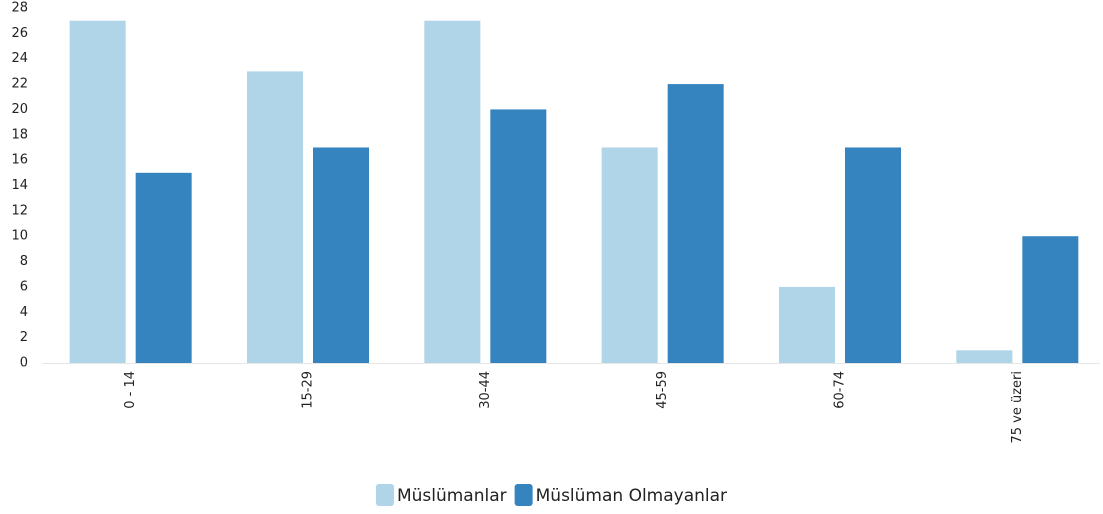  What do you see at coordinates (24, 286) in the screenshot?
I see `y-tick-label: 6` at bounding box center [24, 286].